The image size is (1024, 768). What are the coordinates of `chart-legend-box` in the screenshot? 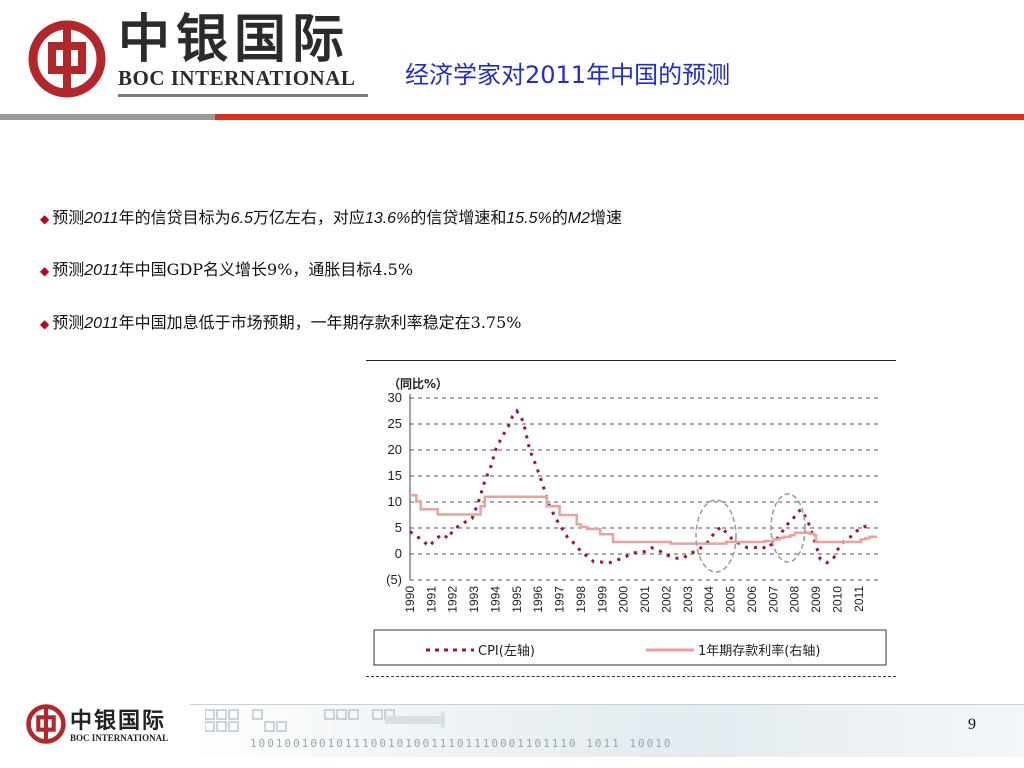 It's located at (630, 647).